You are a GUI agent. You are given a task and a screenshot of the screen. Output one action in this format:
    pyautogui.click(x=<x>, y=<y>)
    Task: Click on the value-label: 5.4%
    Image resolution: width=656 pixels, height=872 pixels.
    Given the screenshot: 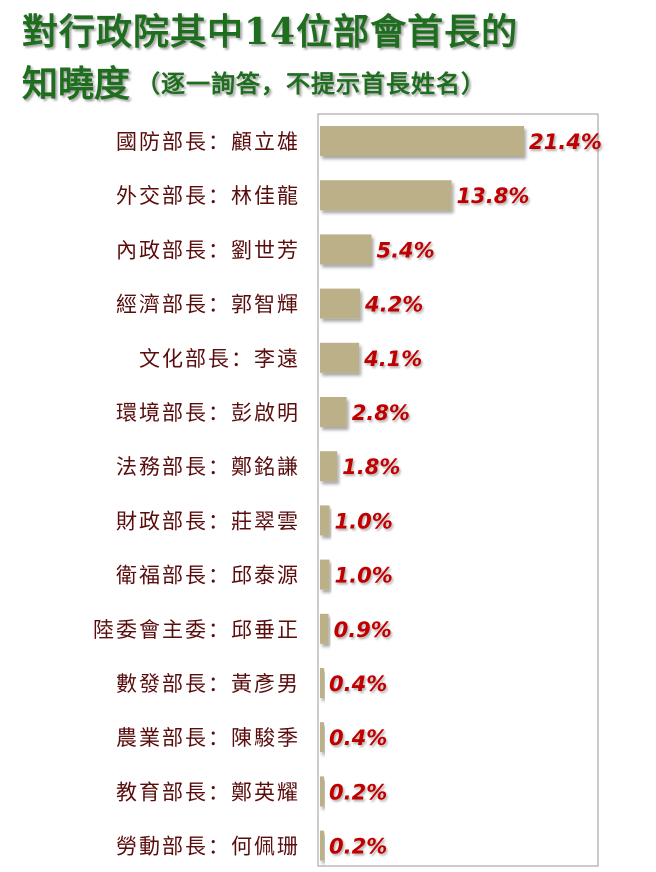 What is the action you would take?
    pyautogui.click(x=405, y=250)
    